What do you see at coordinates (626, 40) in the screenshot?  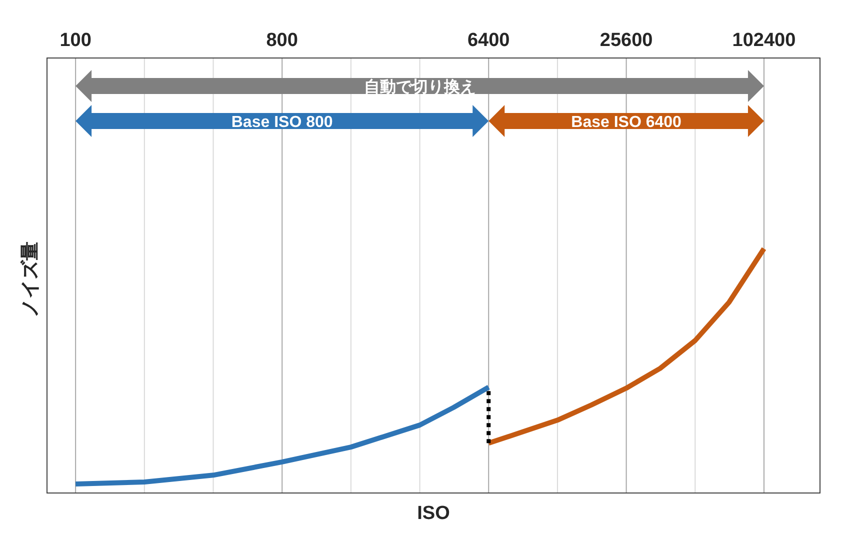 I see `x-tick-label: 25600` at bounding box center [626, 40].